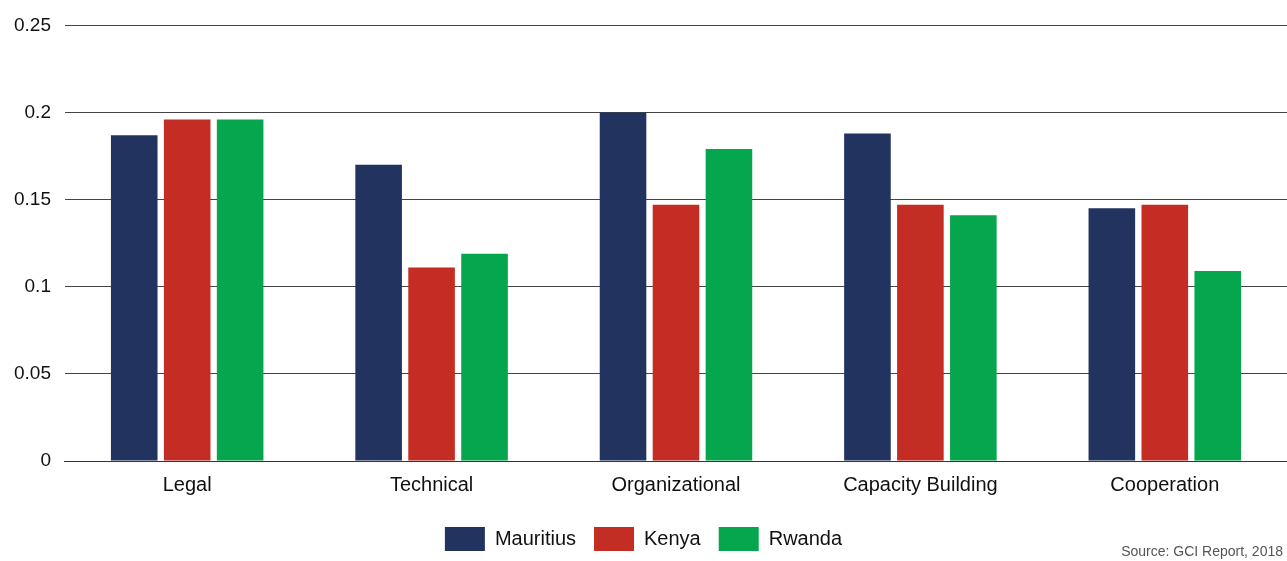 The height and width of the screenshot is (561, 1287). What do you see at coordinates (1202, 550) in the screenshot?
I see `source-note: Source: GCI Report, 2018` at bounding box center [1202, 550].